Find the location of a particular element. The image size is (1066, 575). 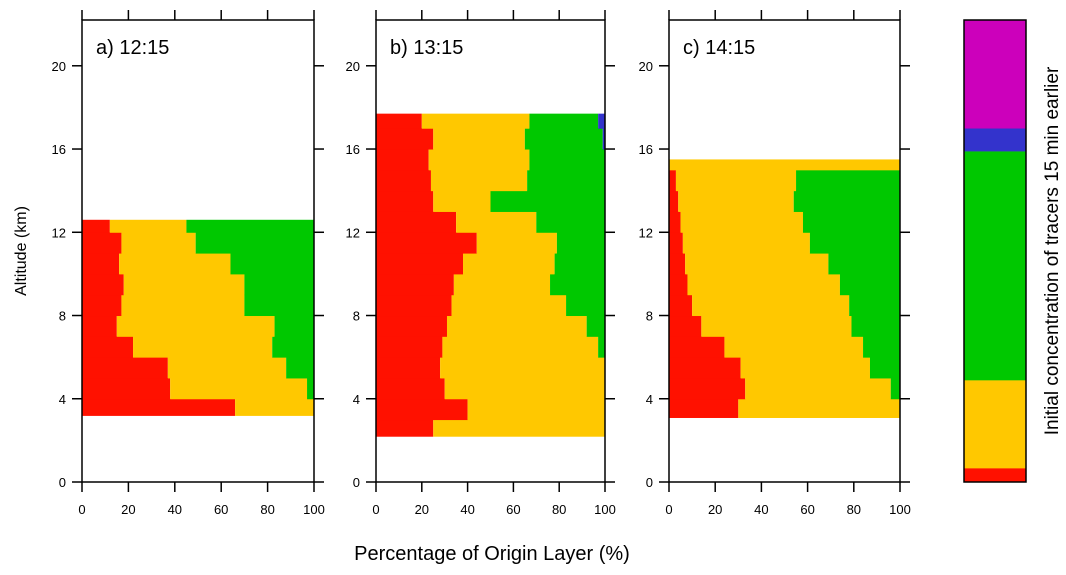

colorbar-frame is located at coordinates (995, 251).